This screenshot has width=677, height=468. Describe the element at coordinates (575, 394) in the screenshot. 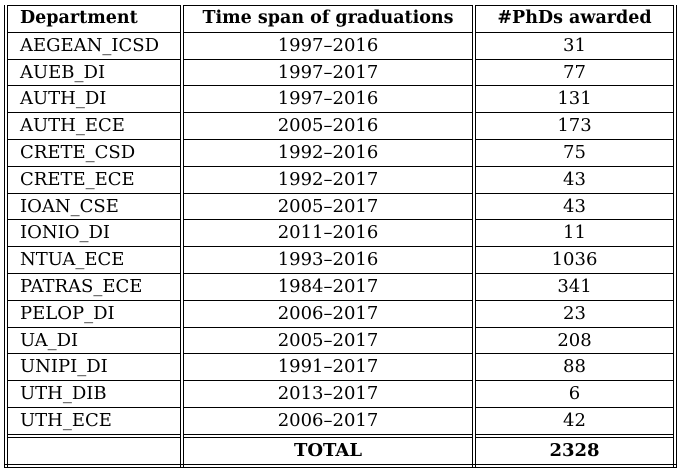

I see `phds-cell: 6` at that location.